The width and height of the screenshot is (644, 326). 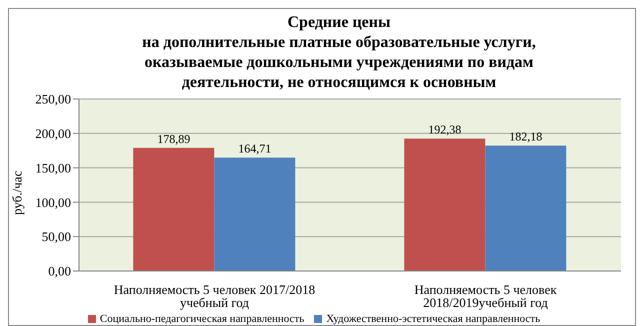 What do you see at coordinates (486, 296) in the screenshot?
I see `x-tick-label: Наполняемость 5 человек 2018/2019учебный год` at bounding box center [486, 296].